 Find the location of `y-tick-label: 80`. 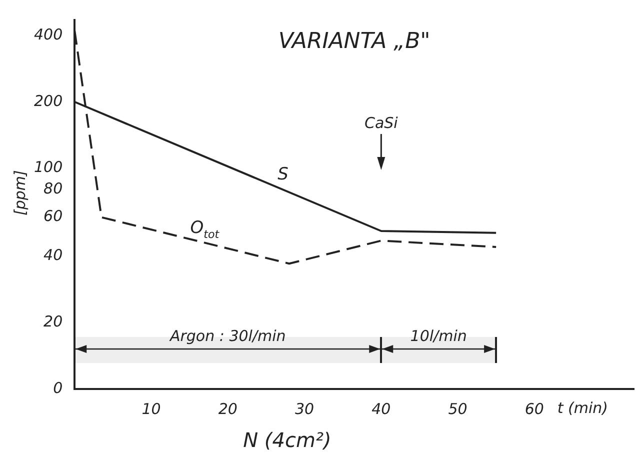

y-tick-label: 80 is located at coordinates (53, 189).